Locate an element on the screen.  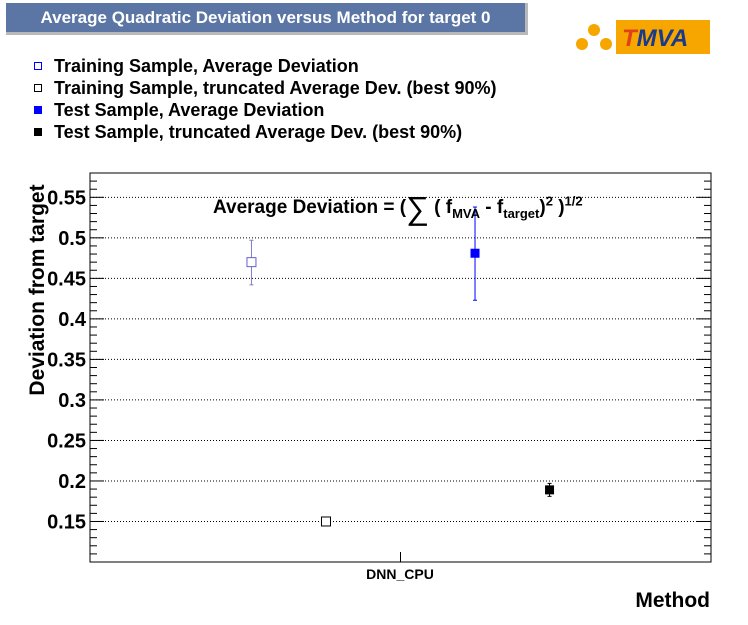
legend-label: Test Sample, Average Deviation is located at coordinates (189, 109).